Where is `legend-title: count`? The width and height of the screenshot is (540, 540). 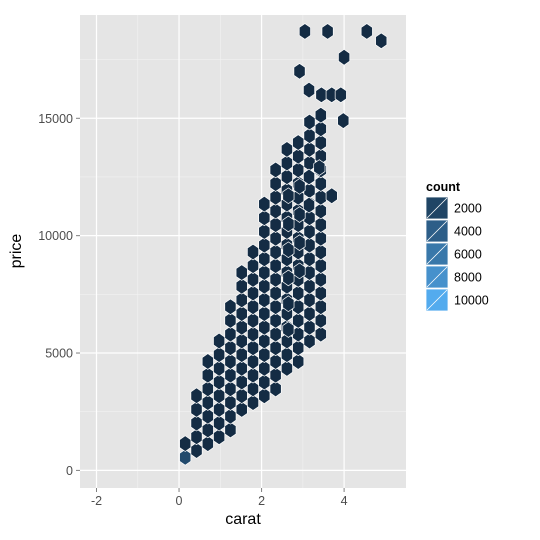 legend-title: count is located at coordinates (443, 187).